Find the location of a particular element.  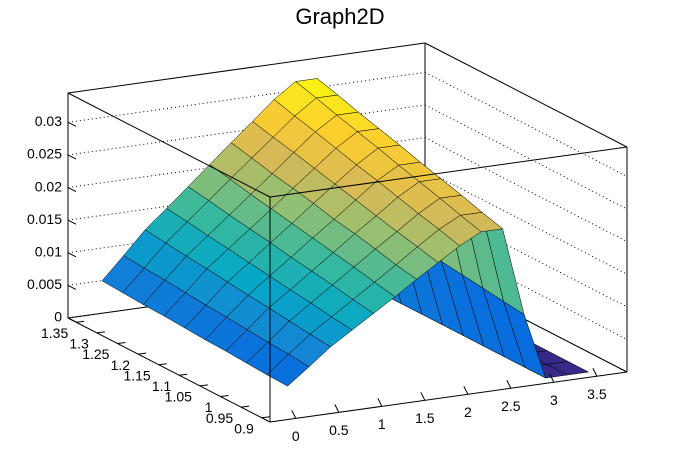

y-tick-label: 1.3 is located at coordinates (79, 344).